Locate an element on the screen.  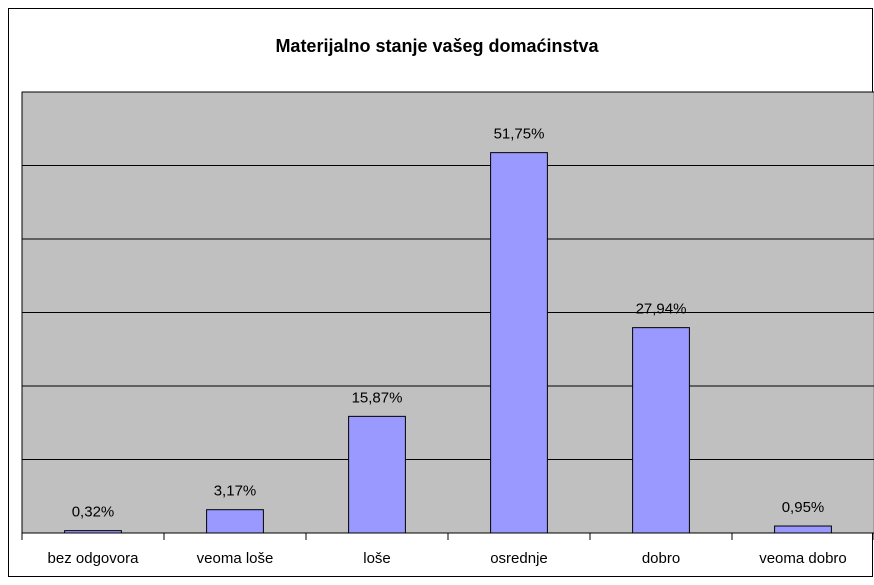
chart-title: Materijalno stanje vašeg domaćinstva is located at coordinates (437, 46).